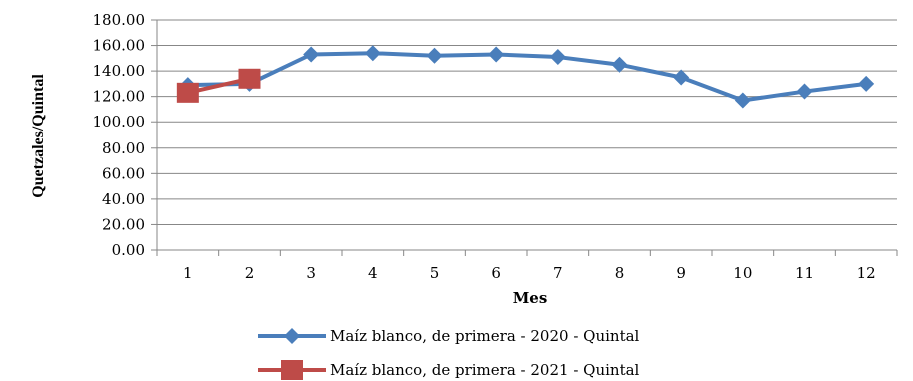 This screenshot has height=381, width=913. I want to click on series-group, so click(525, 77).